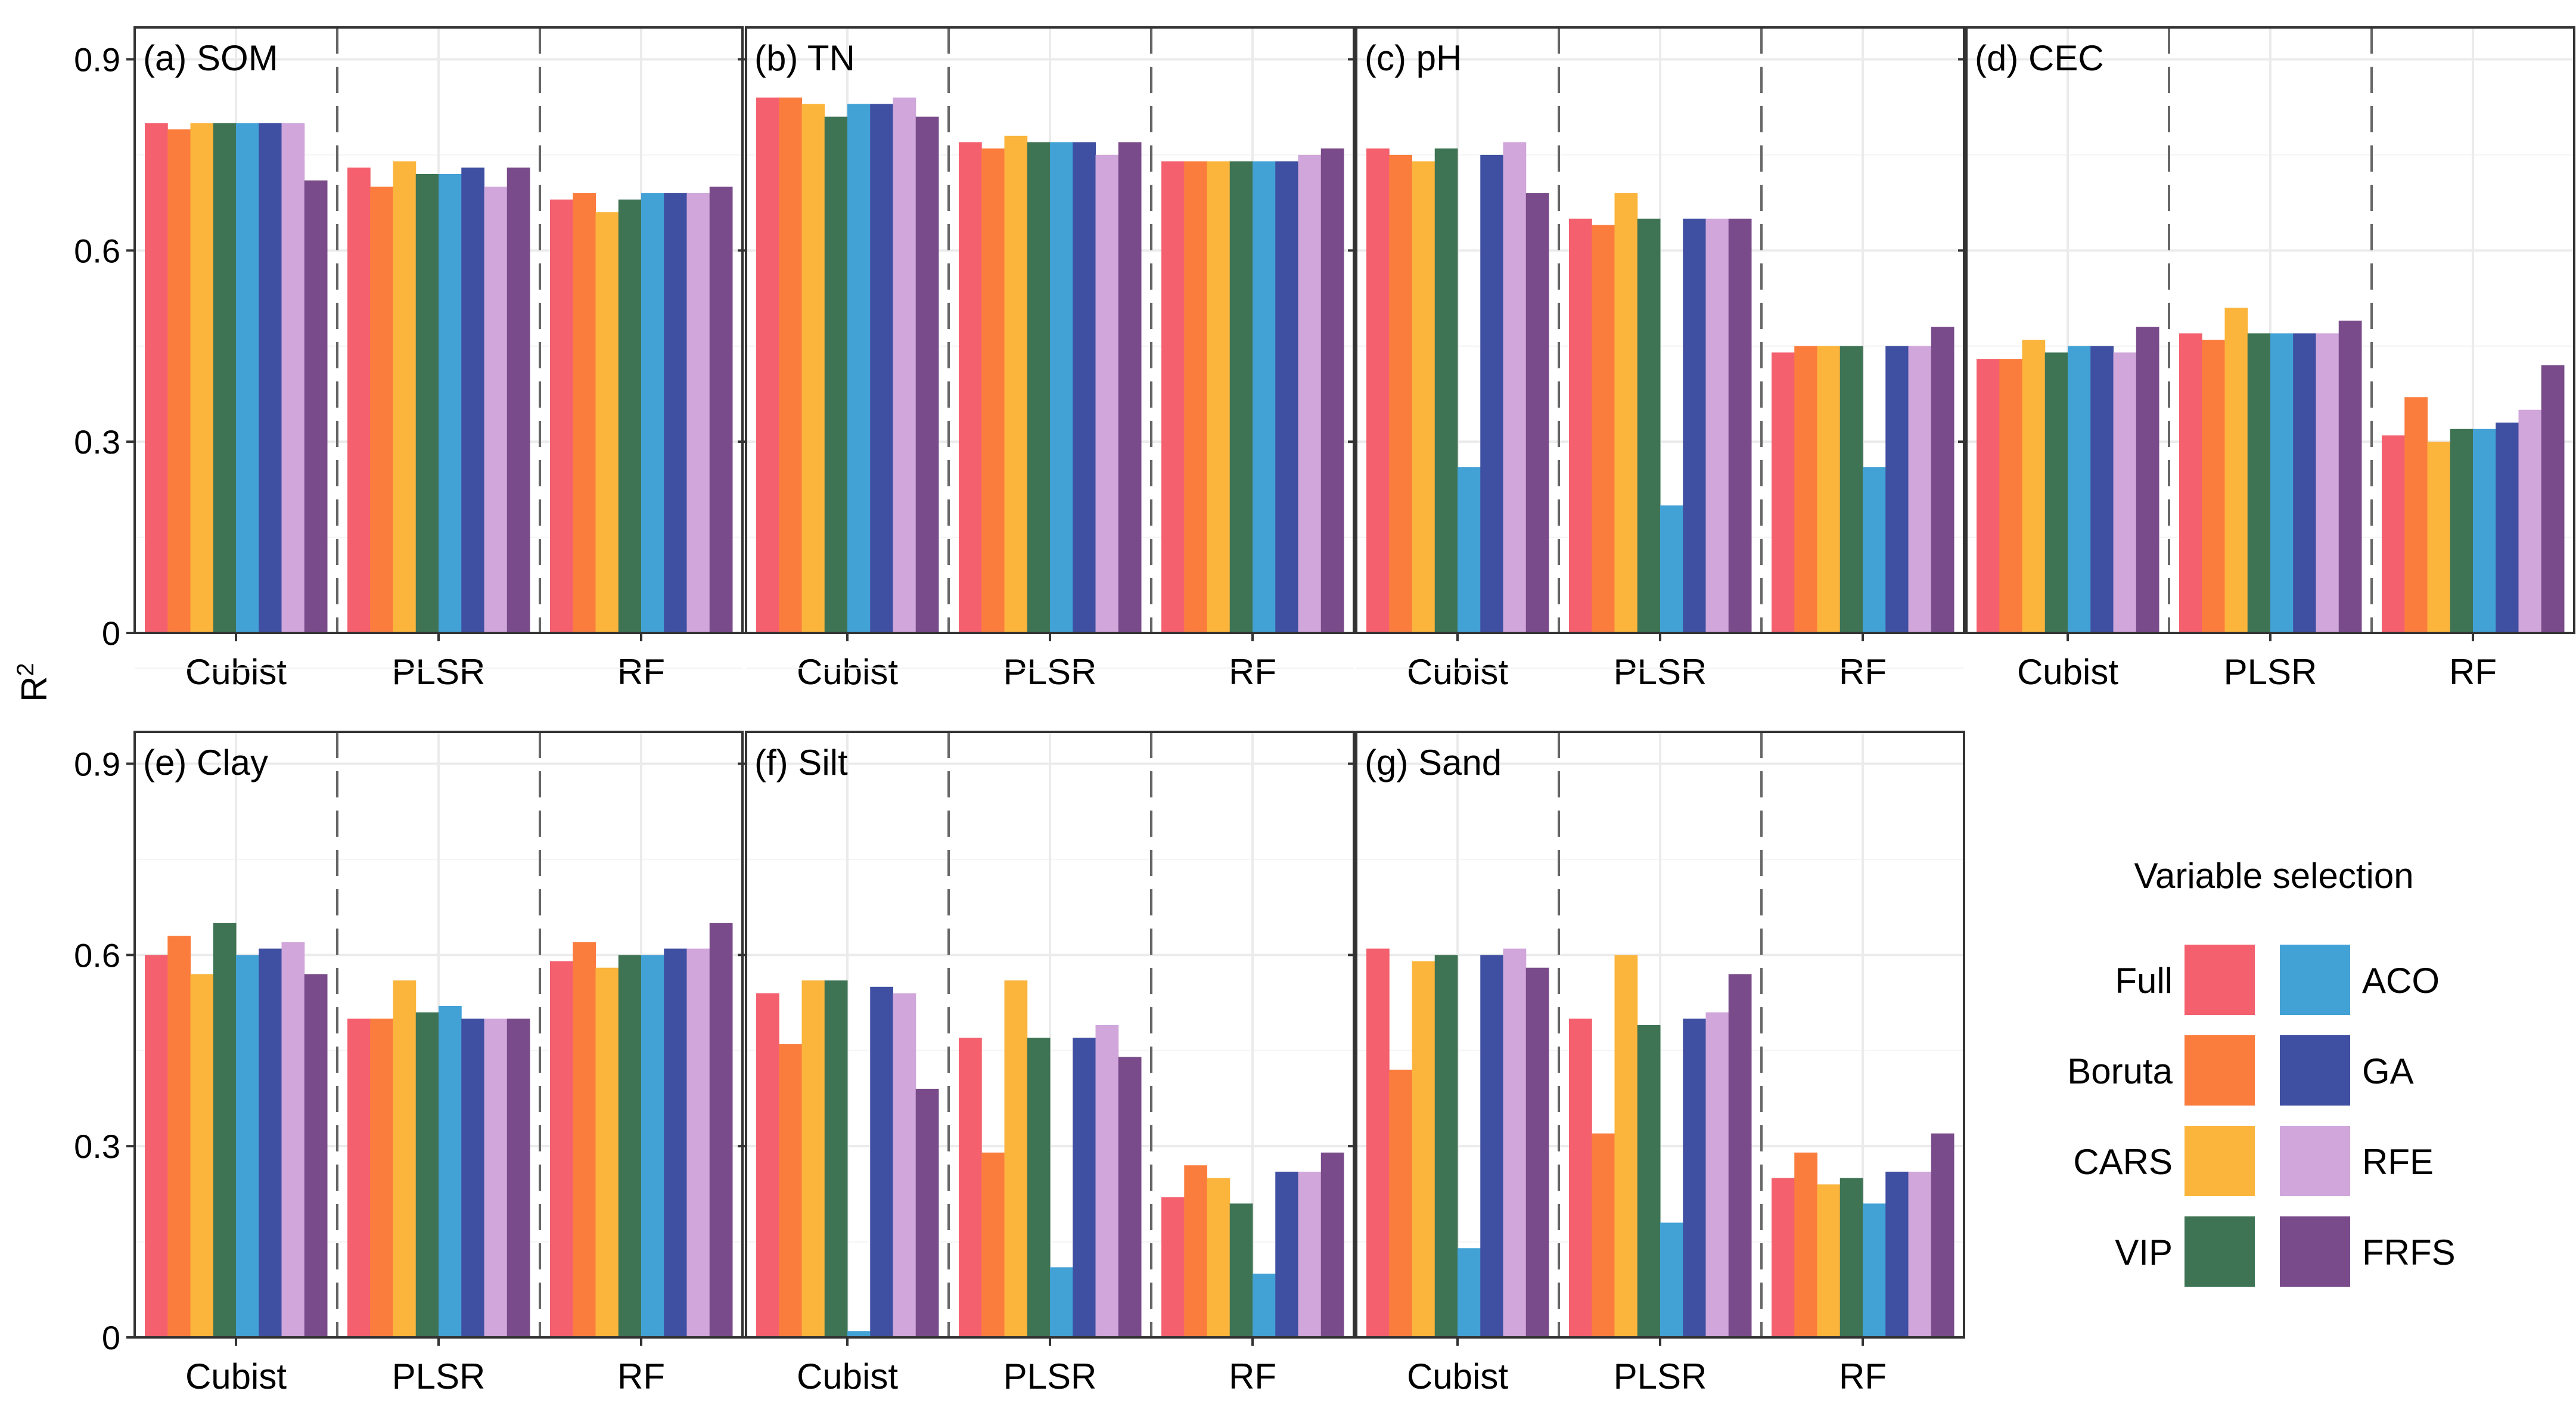 The image size is (2576, 1425). Describe the element at coordinates (1537, 413) in the screenshot. I see `bar-3-cubist-frfs` at that location.